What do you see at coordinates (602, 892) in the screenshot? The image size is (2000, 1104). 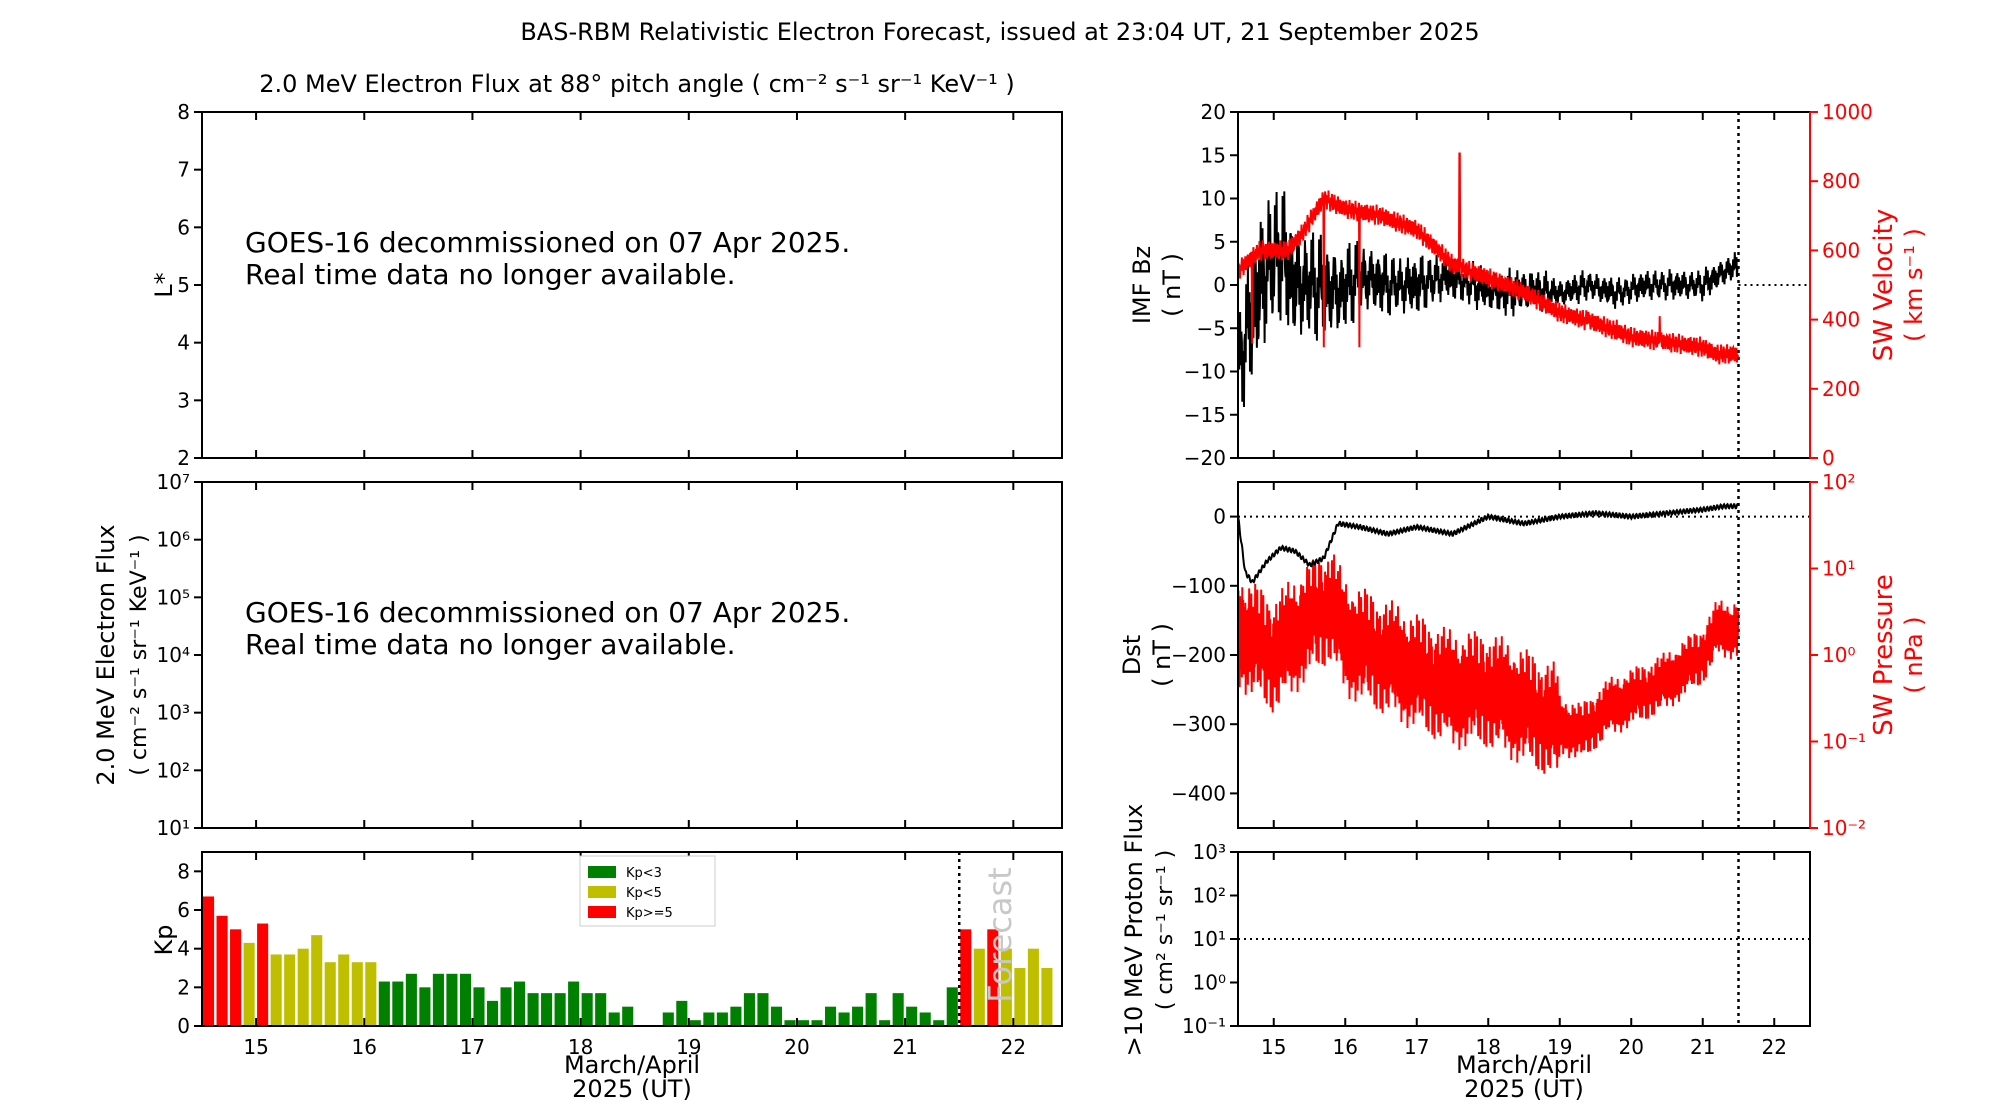 I see `legend-swatch-yellow` at bounding box center [602, 892].